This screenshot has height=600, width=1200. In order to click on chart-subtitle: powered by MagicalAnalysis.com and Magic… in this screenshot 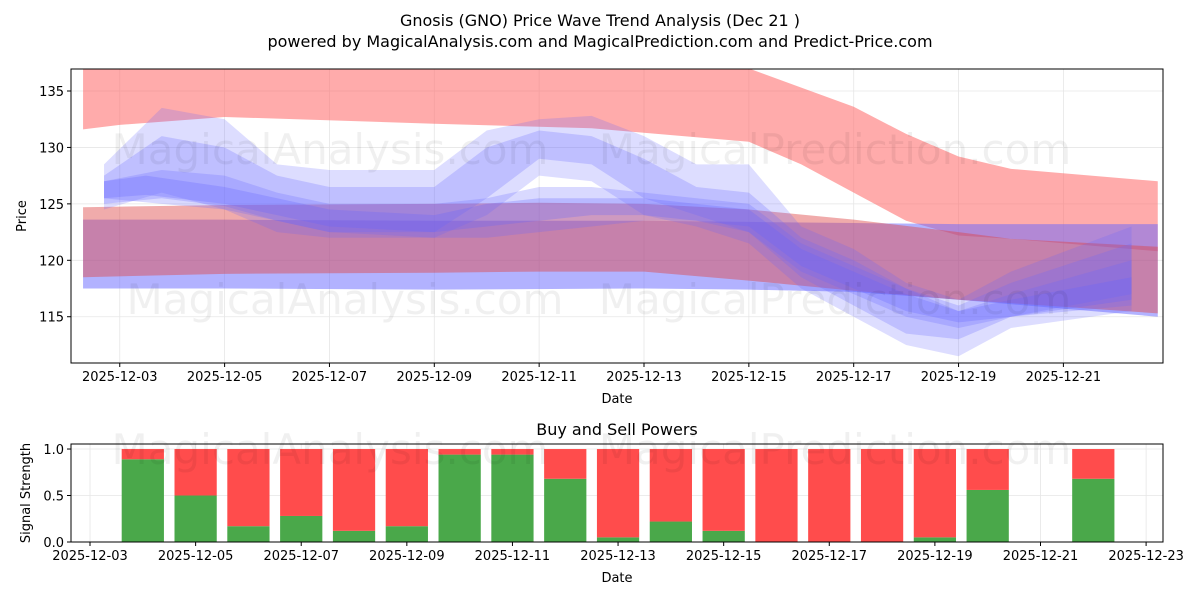, I will do `click(599, 41)`.